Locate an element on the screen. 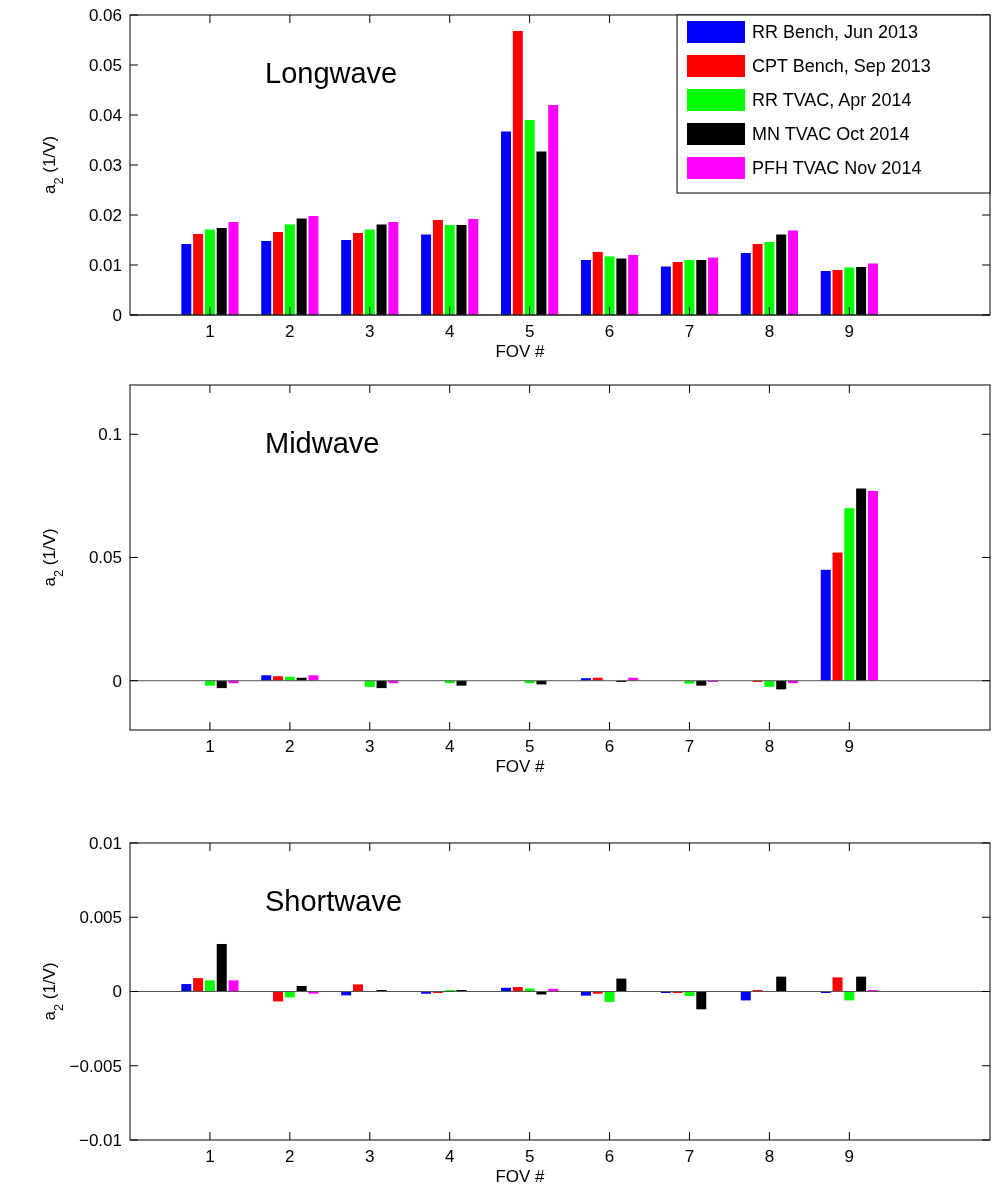  legend-label: CPT Bench, Sep 2013 is located at coordinates (841, 66).